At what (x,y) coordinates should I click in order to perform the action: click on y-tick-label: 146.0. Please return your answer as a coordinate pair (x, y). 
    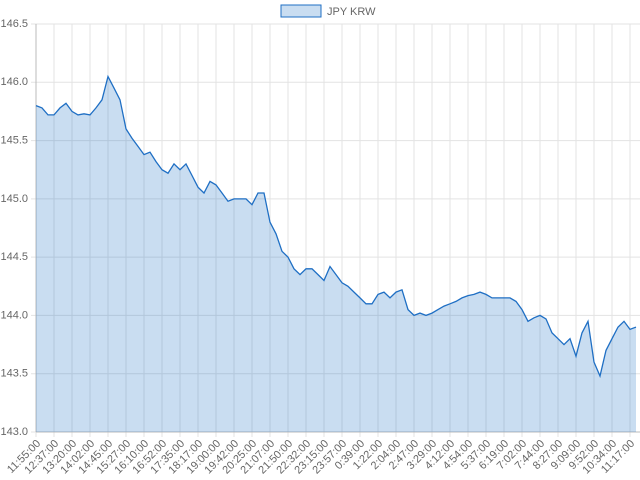
    Looking at the image, I should click on (14, 82).